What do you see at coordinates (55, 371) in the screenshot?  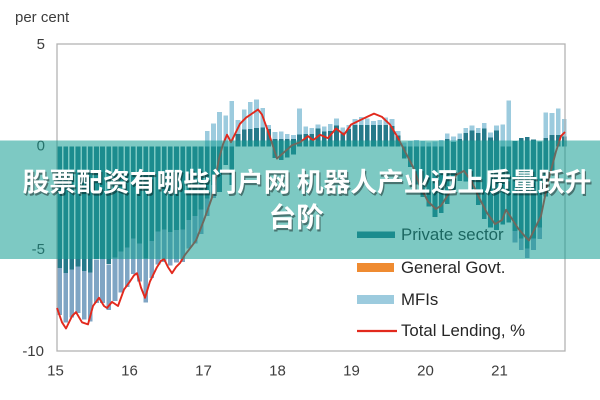 I see `svg-text: 15` at bounding box center [55, 371].